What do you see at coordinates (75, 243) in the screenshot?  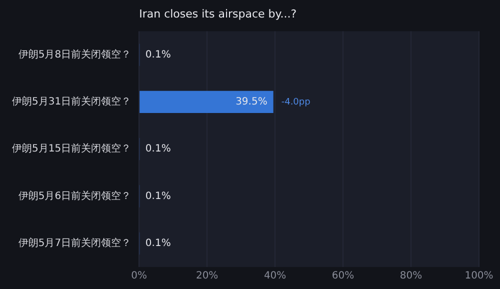 I see `y-tick-label: 伊朗5月7日前关闭领空？` at bounding box center [75, 243].